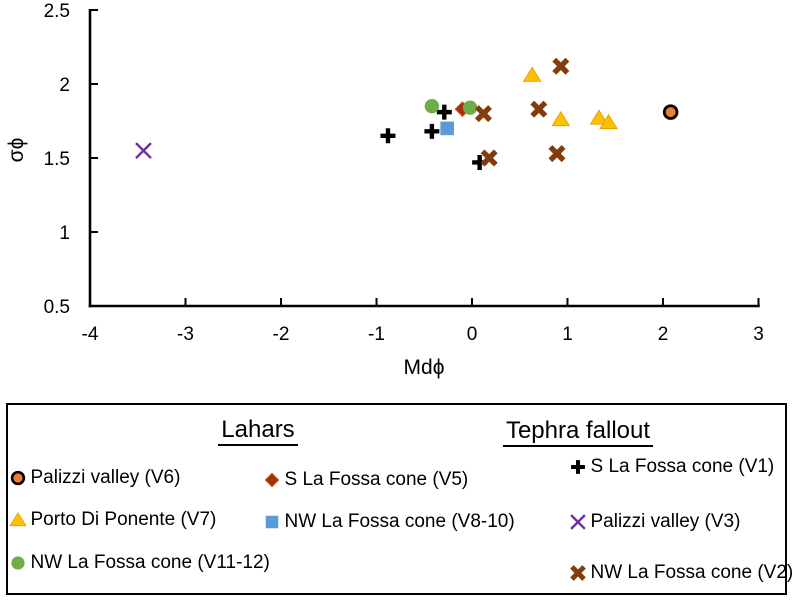  Describe the element at coordinates (271, 521) in the screenshot. I see `nw-la-fossa-cone-v8-10-legend-marker` at that location.